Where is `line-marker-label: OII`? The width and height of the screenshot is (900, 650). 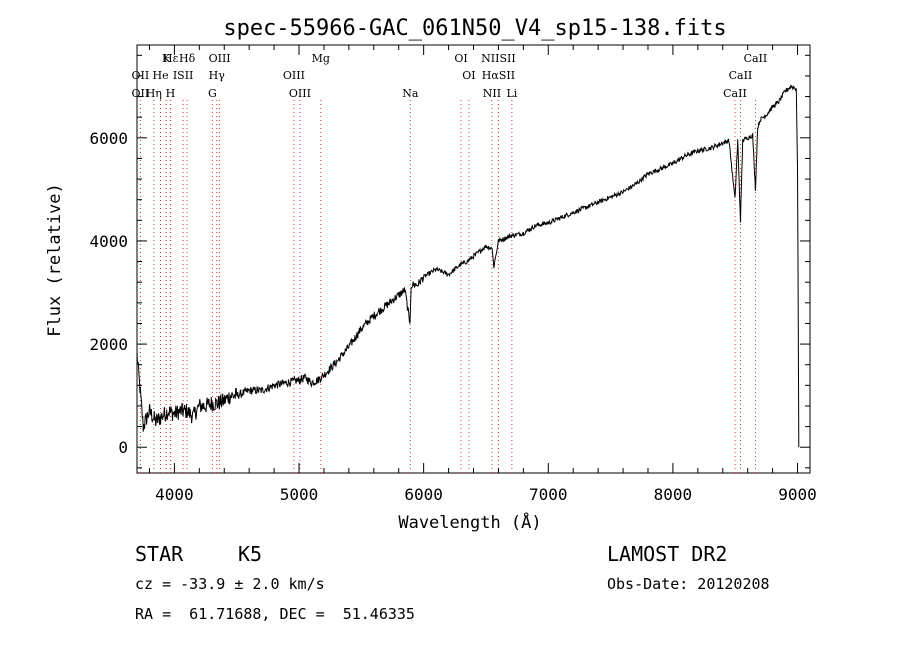 line-marker-label: OII is located at coordinates (141, 93).